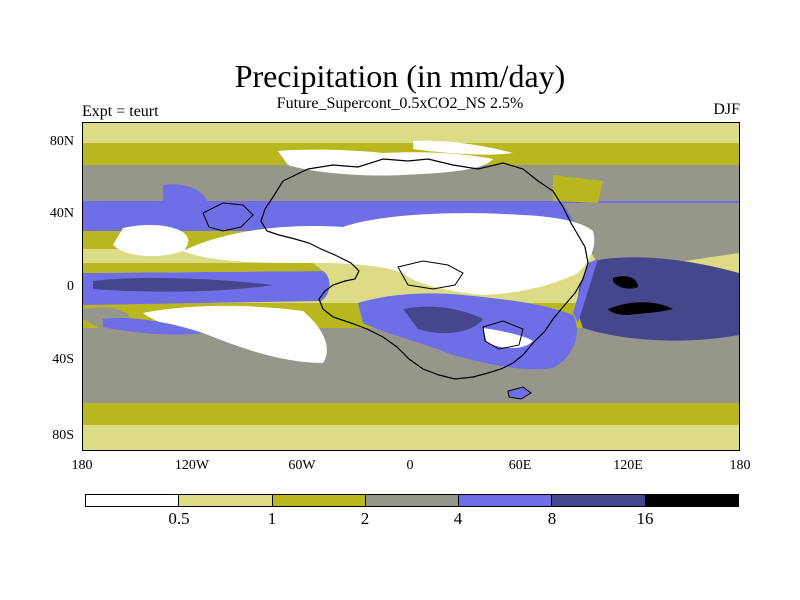  What do you see at coordinates (272, 518) in the screenshot?
I see `colorbar-label: 1` at bounding box center [272, 518].